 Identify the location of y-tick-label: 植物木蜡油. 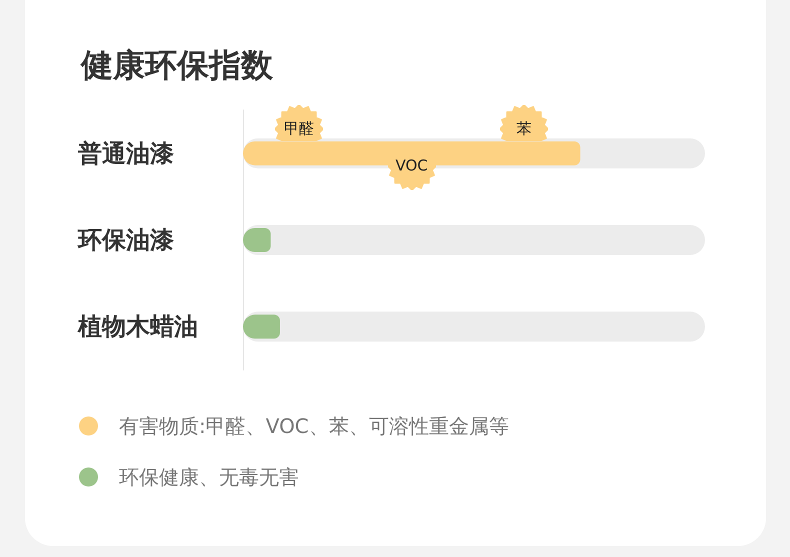
(137, 326).